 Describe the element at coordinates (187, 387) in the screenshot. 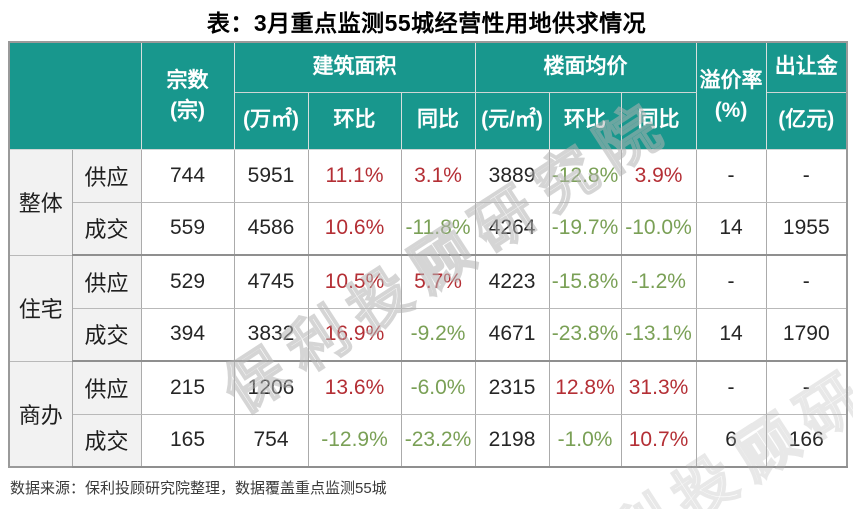

I see `cell-value: 215` at that location.